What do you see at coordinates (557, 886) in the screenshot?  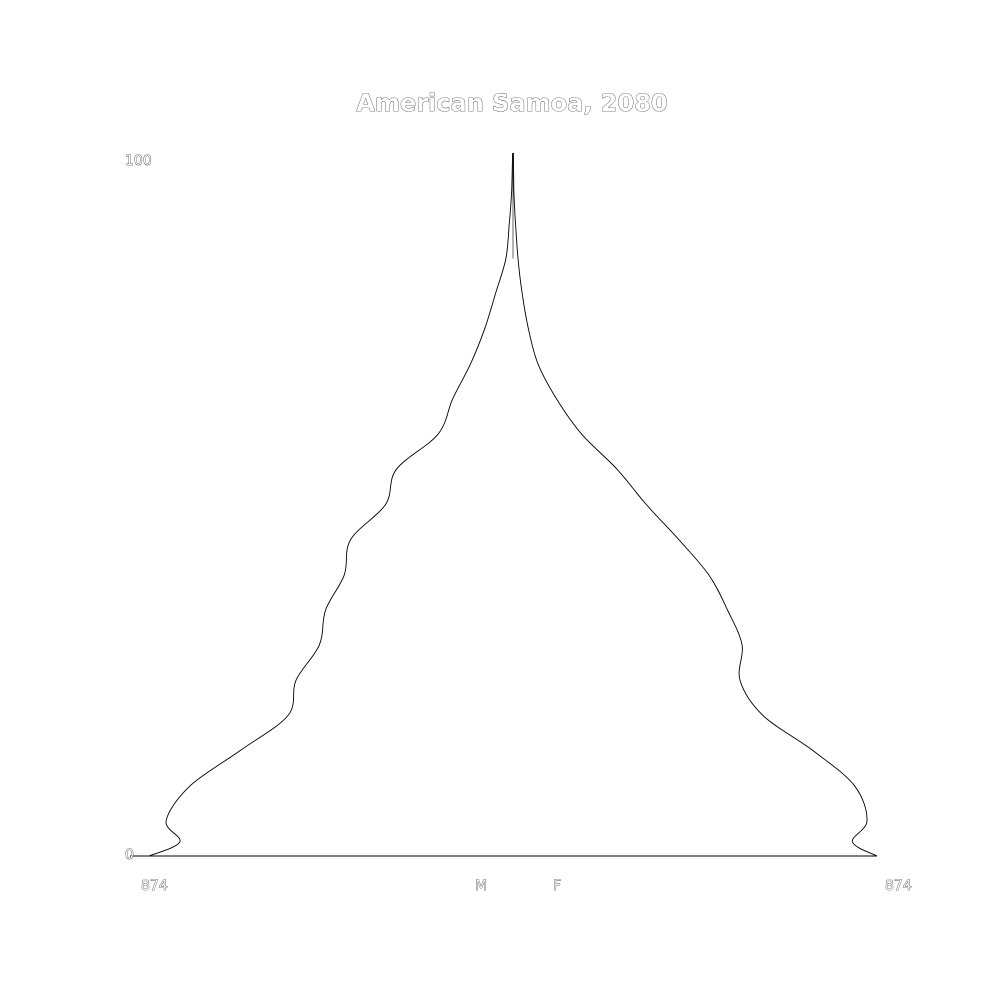 I see `female-label: F` at bounding box center [557, 886].